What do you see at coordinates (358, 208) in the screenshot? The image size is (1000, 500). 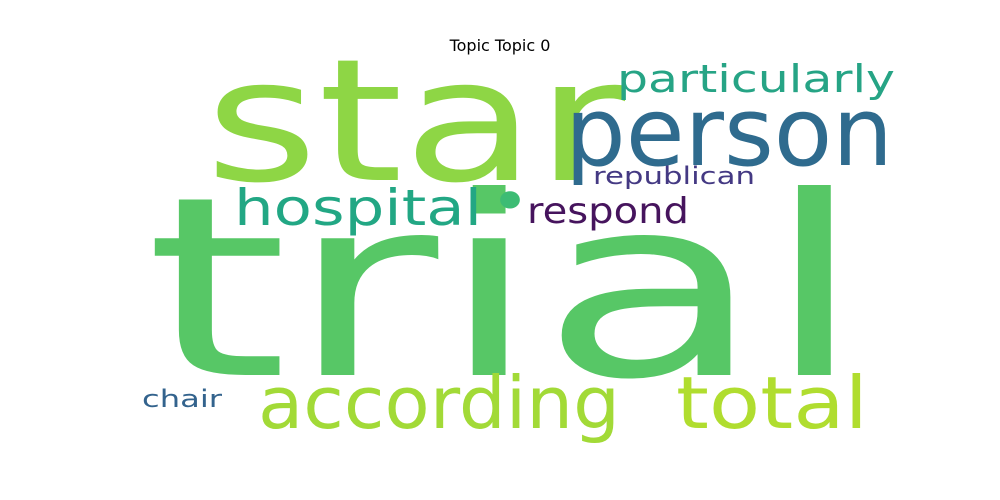 I see `word-hospital: hospital` at bounding box center [358, 208].